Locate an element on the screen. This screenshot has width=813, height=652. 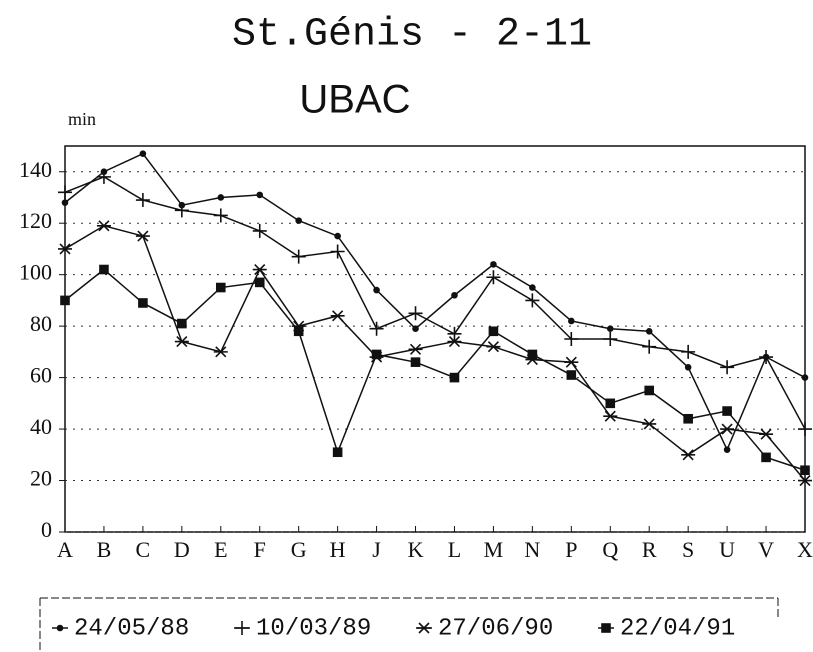
chart-title: St.Génis - 2-11 is located at coordinates (412, 35).